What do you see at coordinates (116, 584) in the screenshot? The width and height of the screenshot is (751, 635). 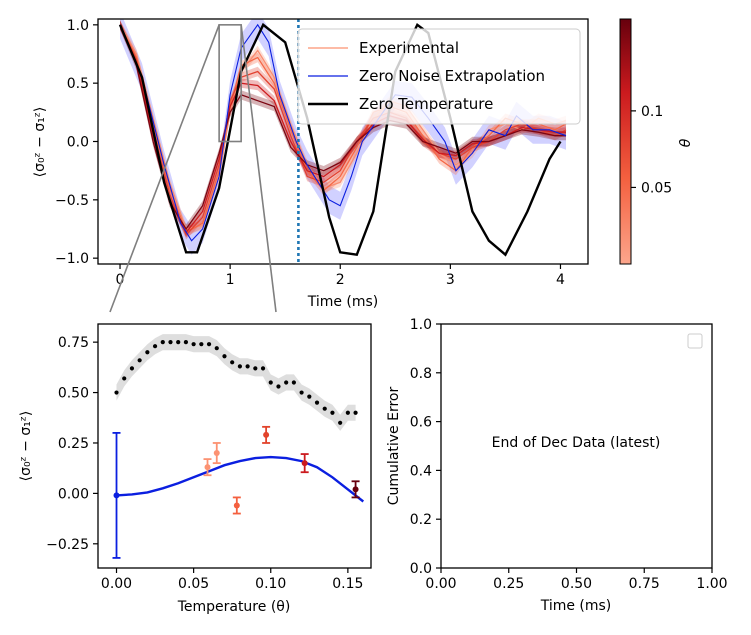 I see `bl-x-tick-label: 0.00` at bounding box center [116, 584].